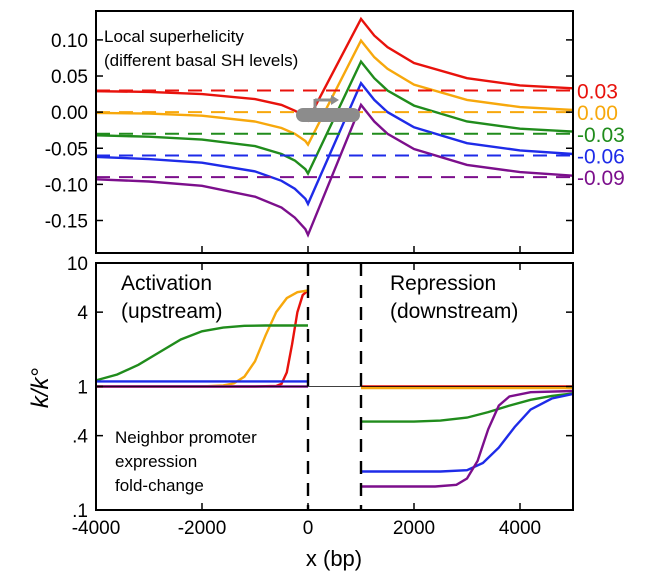 The height and width of the screenshot is (580, 648). I want to click on bottom-ytick-label: 1, so click(82, 388).